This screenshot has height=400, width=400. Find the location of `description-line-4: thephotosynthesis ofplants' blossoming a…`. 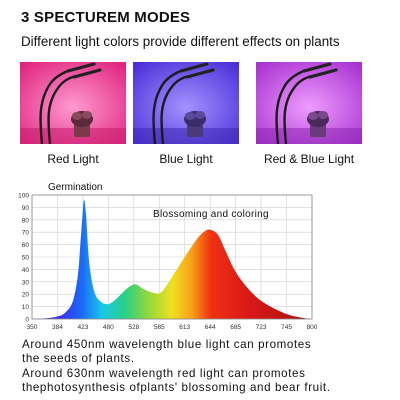

description-line-4: thephotosynthesis ofplants' blossoming a… is located at coordinates (176, 387).